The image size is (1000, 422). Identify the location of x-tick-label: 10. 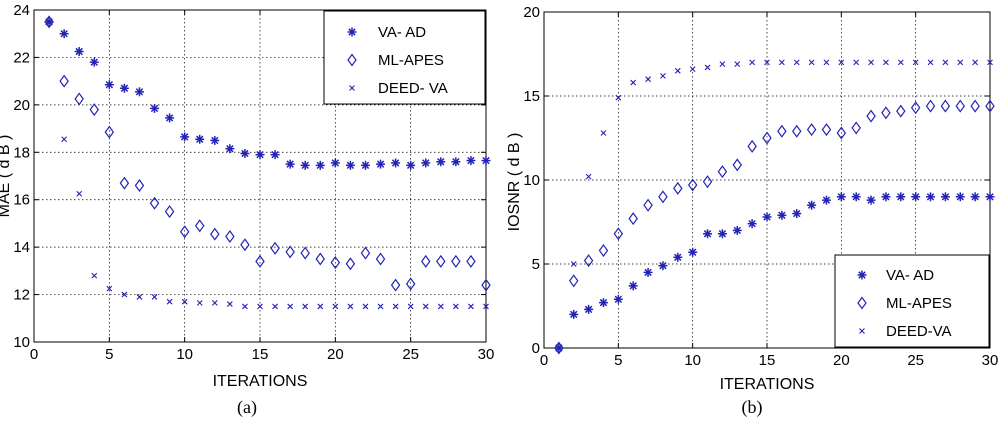
(692, 360).